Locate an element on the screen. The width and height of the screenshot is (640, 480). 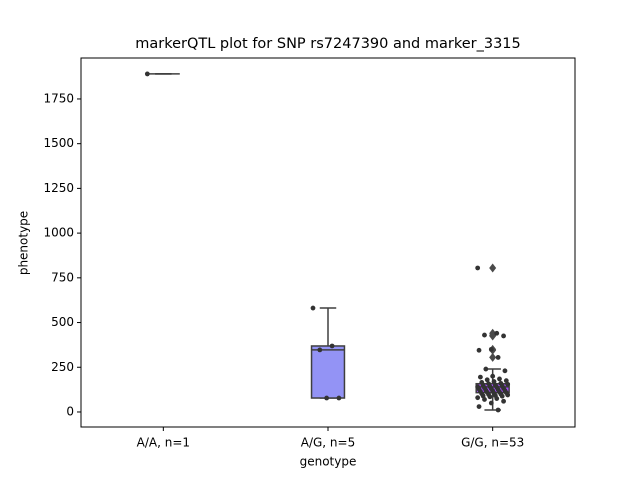
y-tick-label: 1250 is located at coordinates (58, 188).